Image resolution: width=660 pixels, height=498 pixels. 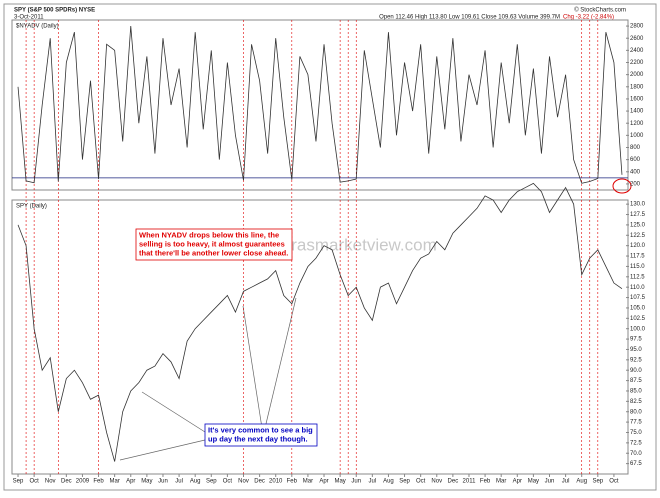 I want to click on y-tick-label: 107.5, so click(x=638, y=298).